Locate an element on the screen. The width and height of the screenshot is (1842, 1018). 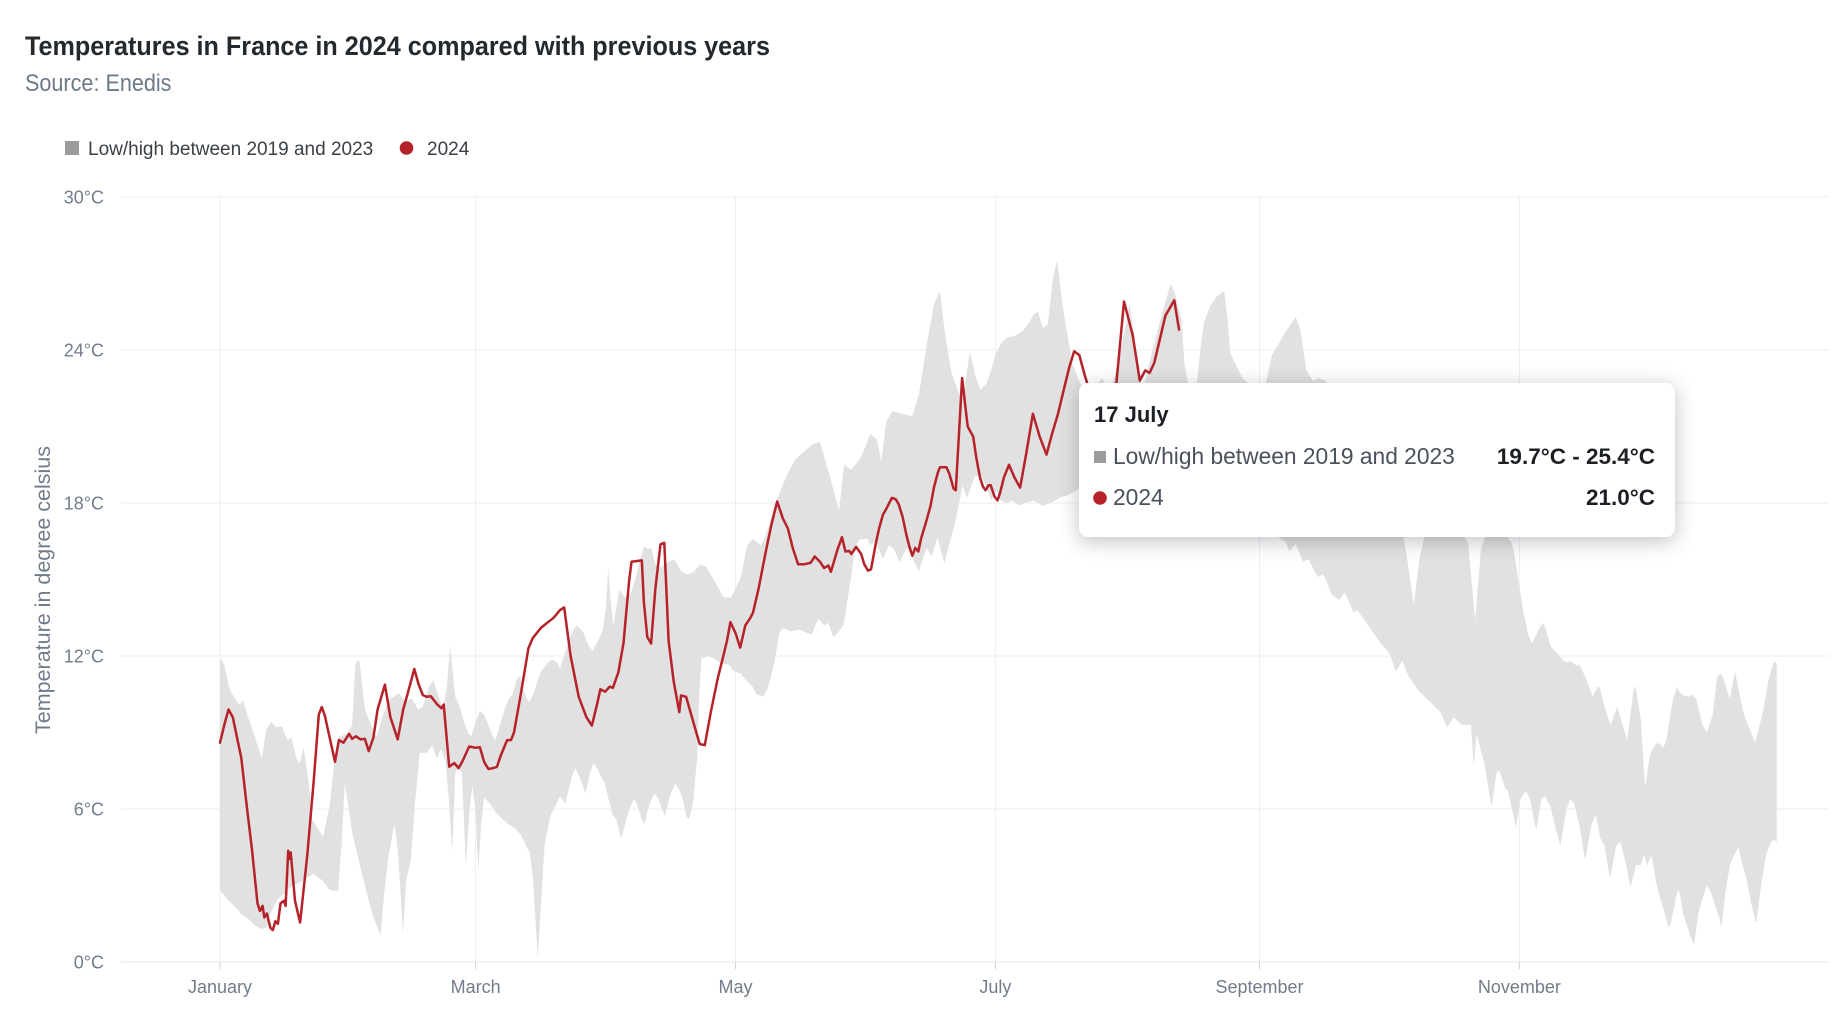
svg-text: Low/high between 2019 and 2023 is located at coordinates (230, 149).